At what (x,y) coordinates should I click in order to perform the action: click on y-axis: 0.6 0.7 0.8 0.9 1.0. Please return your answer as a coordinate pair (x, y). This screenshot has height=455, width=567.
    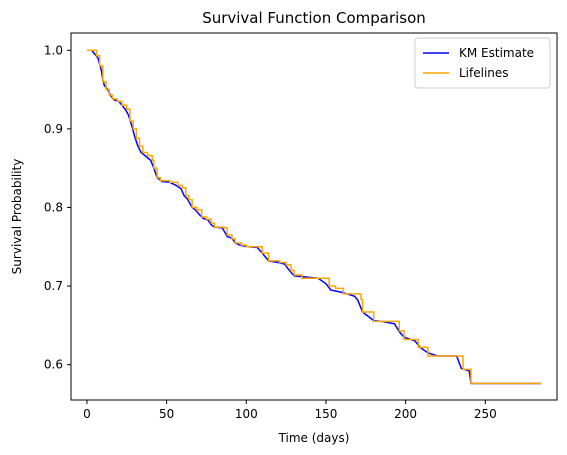
    Looking at the image, I should click on (57, 207).